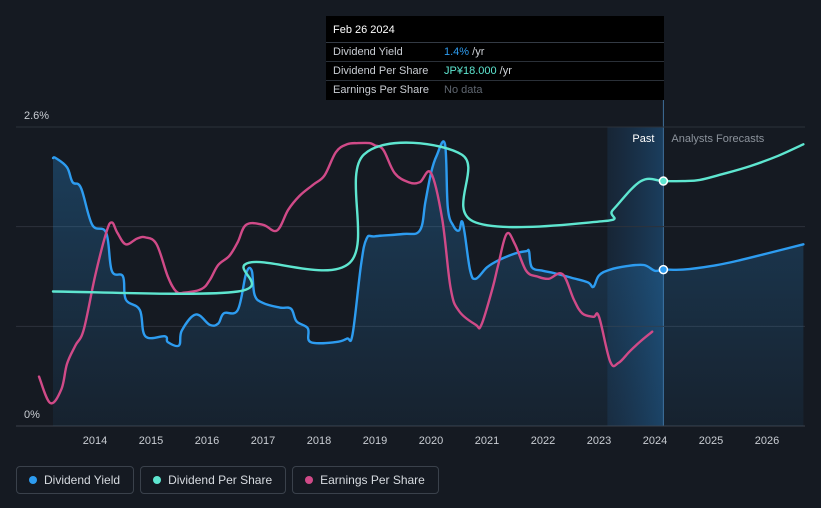  What do you see at coordinates (368, 52) in the screenshot?
I see `tooltip-label: Dividend Yield` at bounding box center [368, 52].